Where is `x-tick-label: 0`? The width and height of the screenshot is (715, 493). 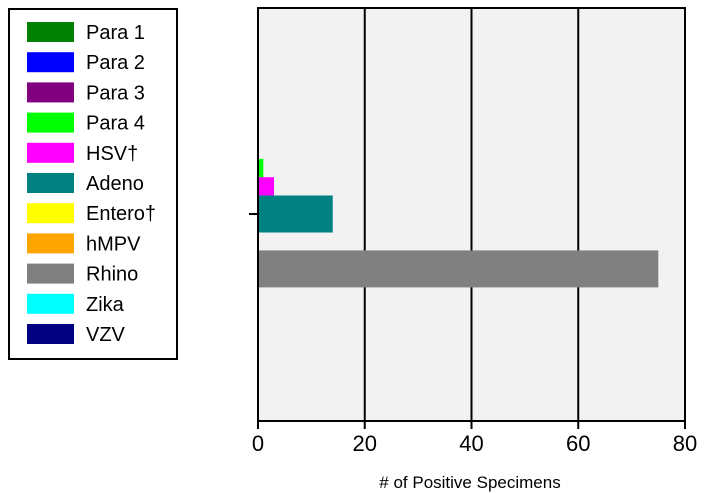 x-tick-label: 0 is located at coordinates (258, 443).